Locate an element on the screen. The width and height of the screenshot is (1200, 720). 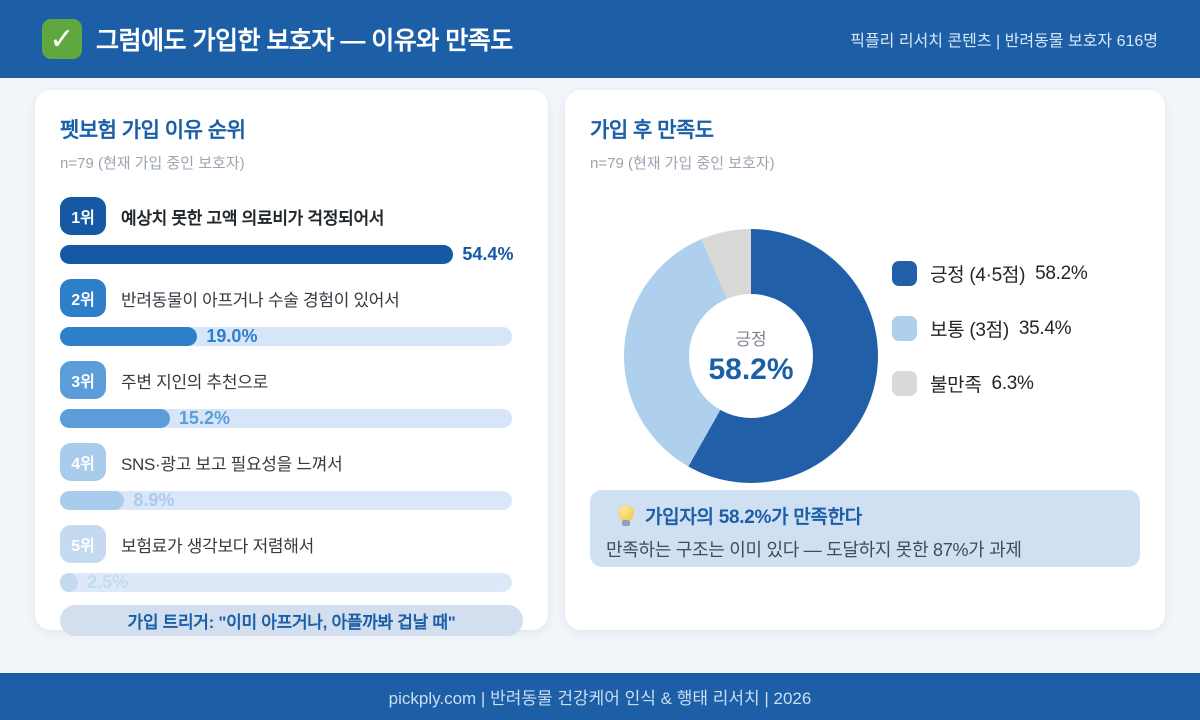
rank-item-2: 2위 반려동물이 아프거나 수술 경험이 있어서 19.0% is located at coordinates (291, 312).